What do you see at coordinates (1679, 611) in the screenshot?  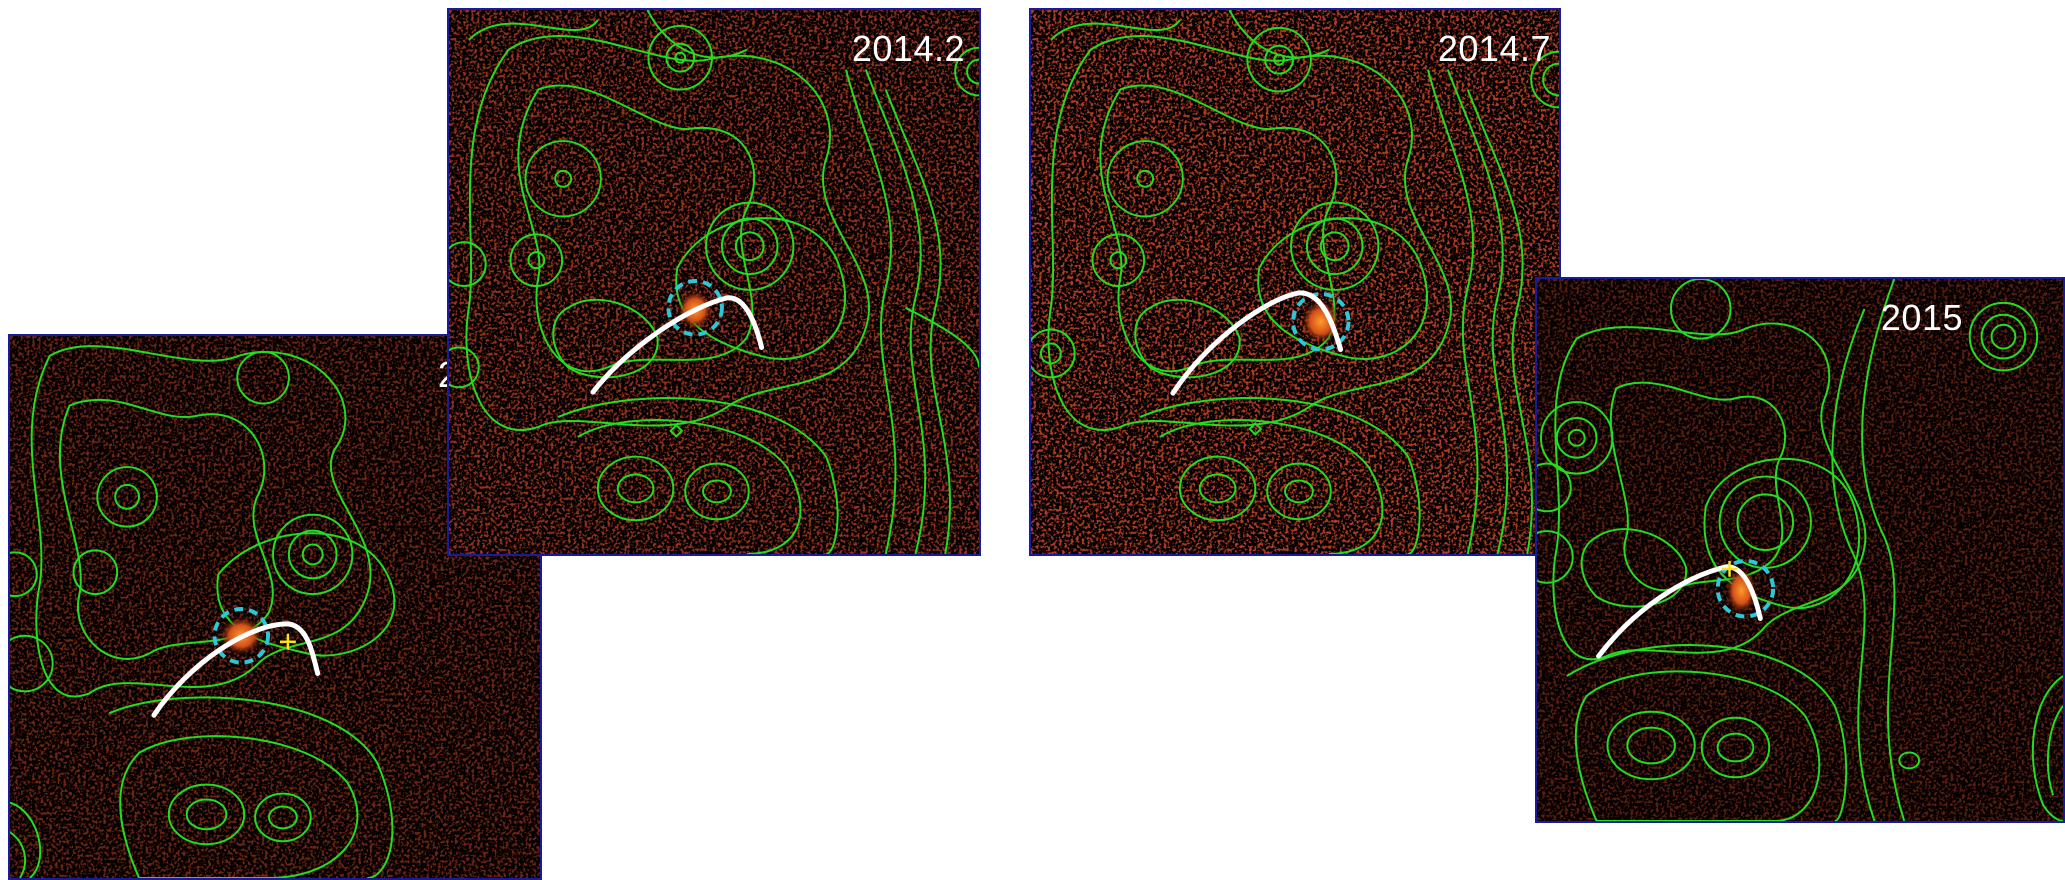 I see `trajectory-2015` at bounding box center [1679, 611].